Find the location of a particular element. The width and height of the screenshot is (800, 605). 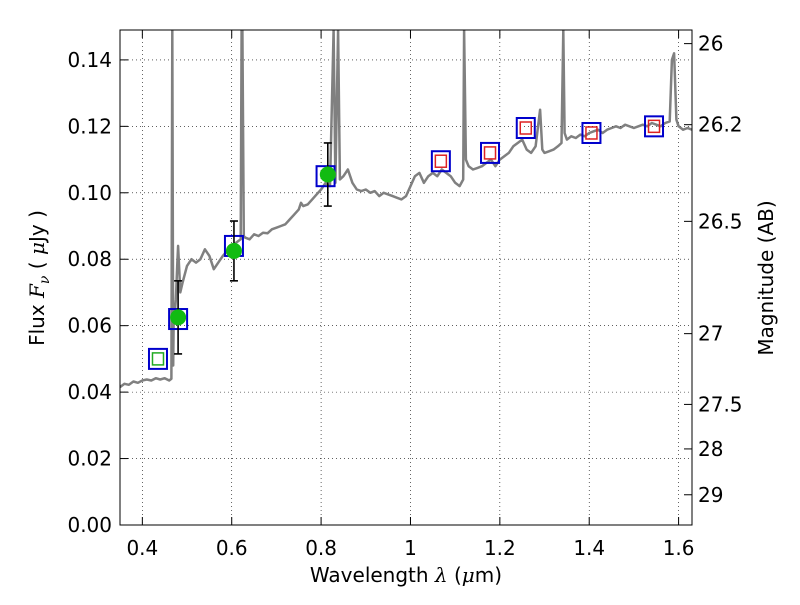

y-tick-label: 0.12 is located at coordinates (89, 126).